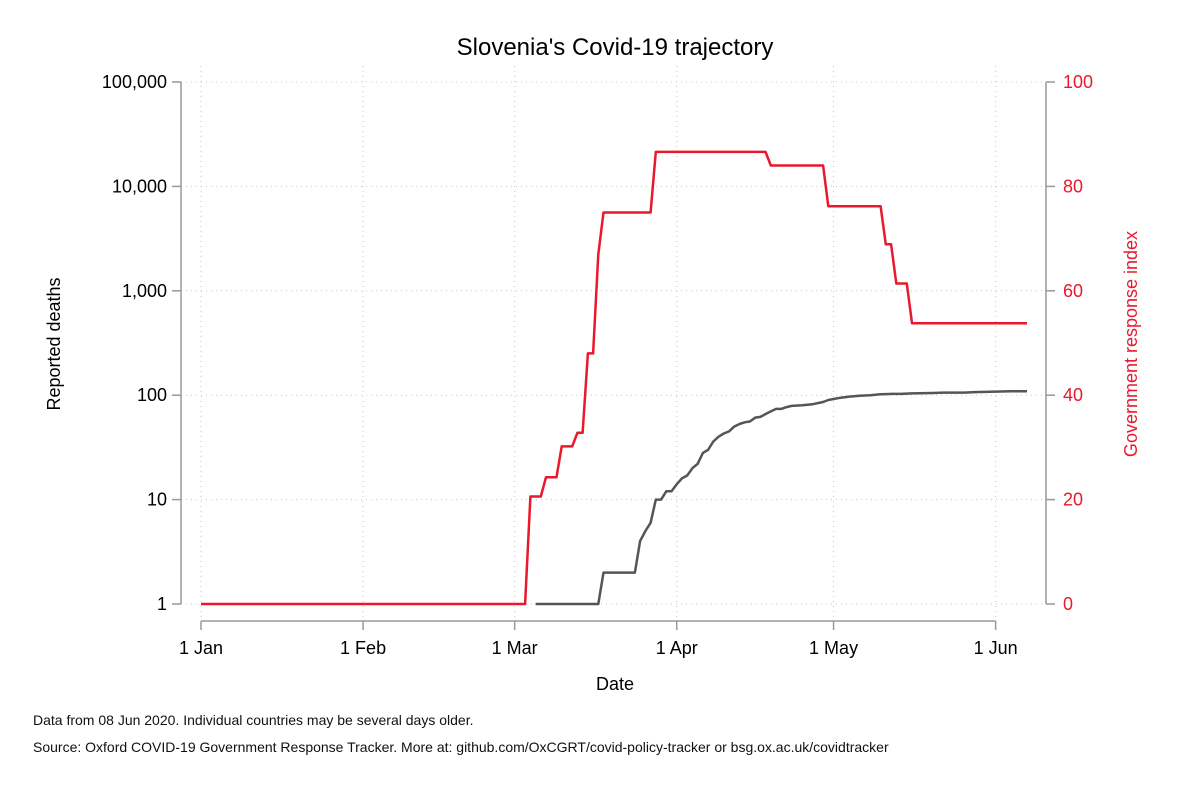 The image size is (1184, 789). Describe the element at coordinates (833, 648) in the screenshot. I see `x-tick-label: 1 May` at that location.